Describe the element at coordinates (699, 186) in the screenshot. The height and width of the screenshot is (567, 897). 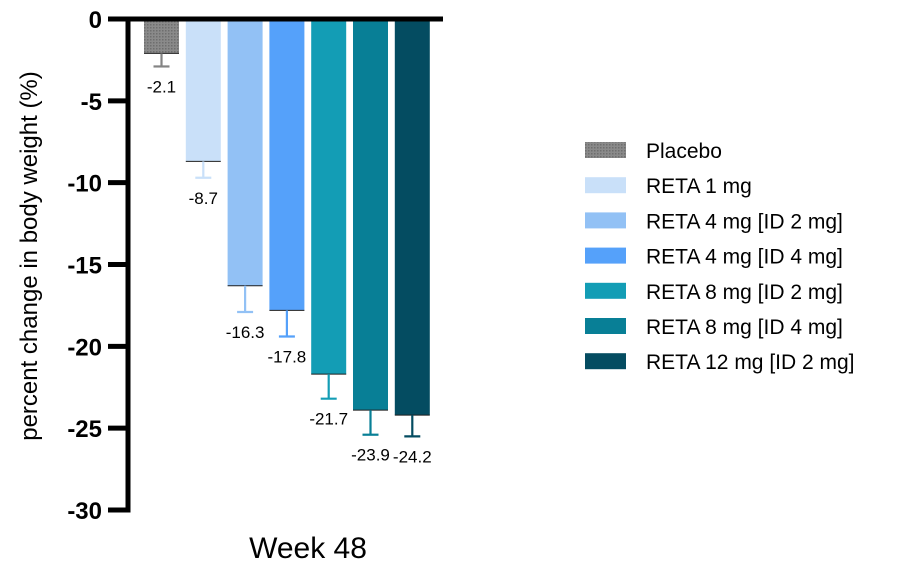
I see `legend-label: RETA 1 mg` at that location.